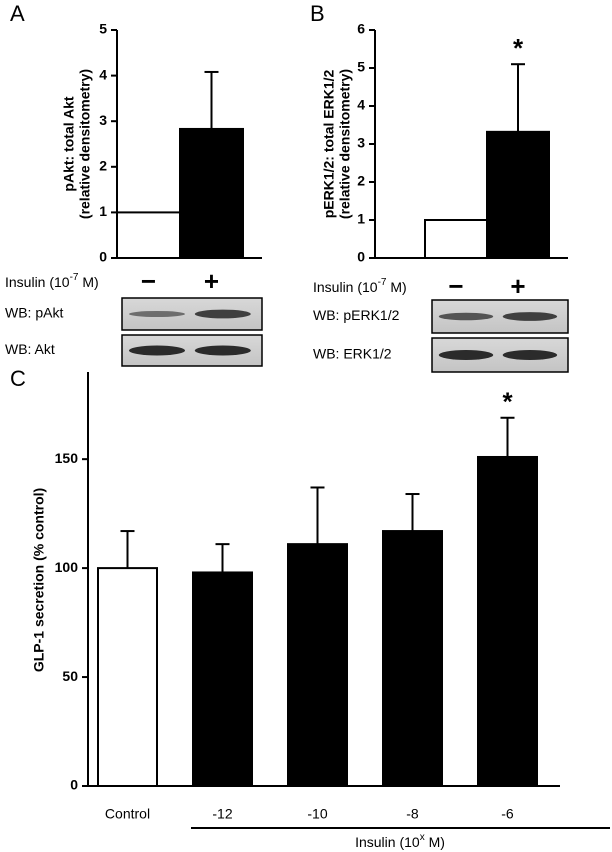  I want to click on blot-label: WB: pERK1/2, so click(356, 315).